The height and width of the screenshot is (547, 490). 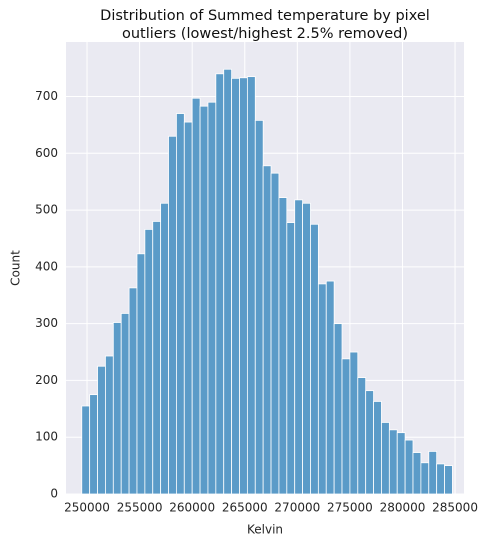 I want to click on chart-title: outliers (lowest/highest 2.5% removed), so click(x=265, y=34).